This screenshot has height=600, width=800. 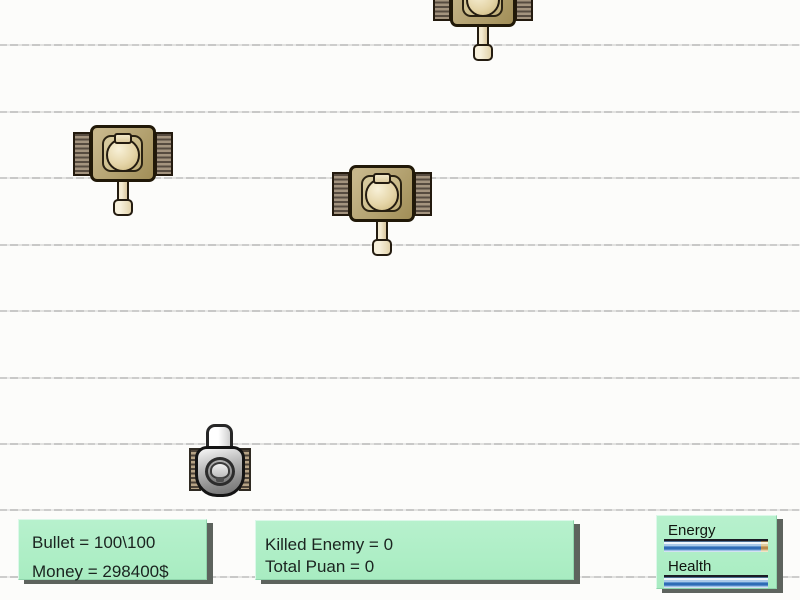 I want to click on health-label: Health, so click(x=716, y=567).